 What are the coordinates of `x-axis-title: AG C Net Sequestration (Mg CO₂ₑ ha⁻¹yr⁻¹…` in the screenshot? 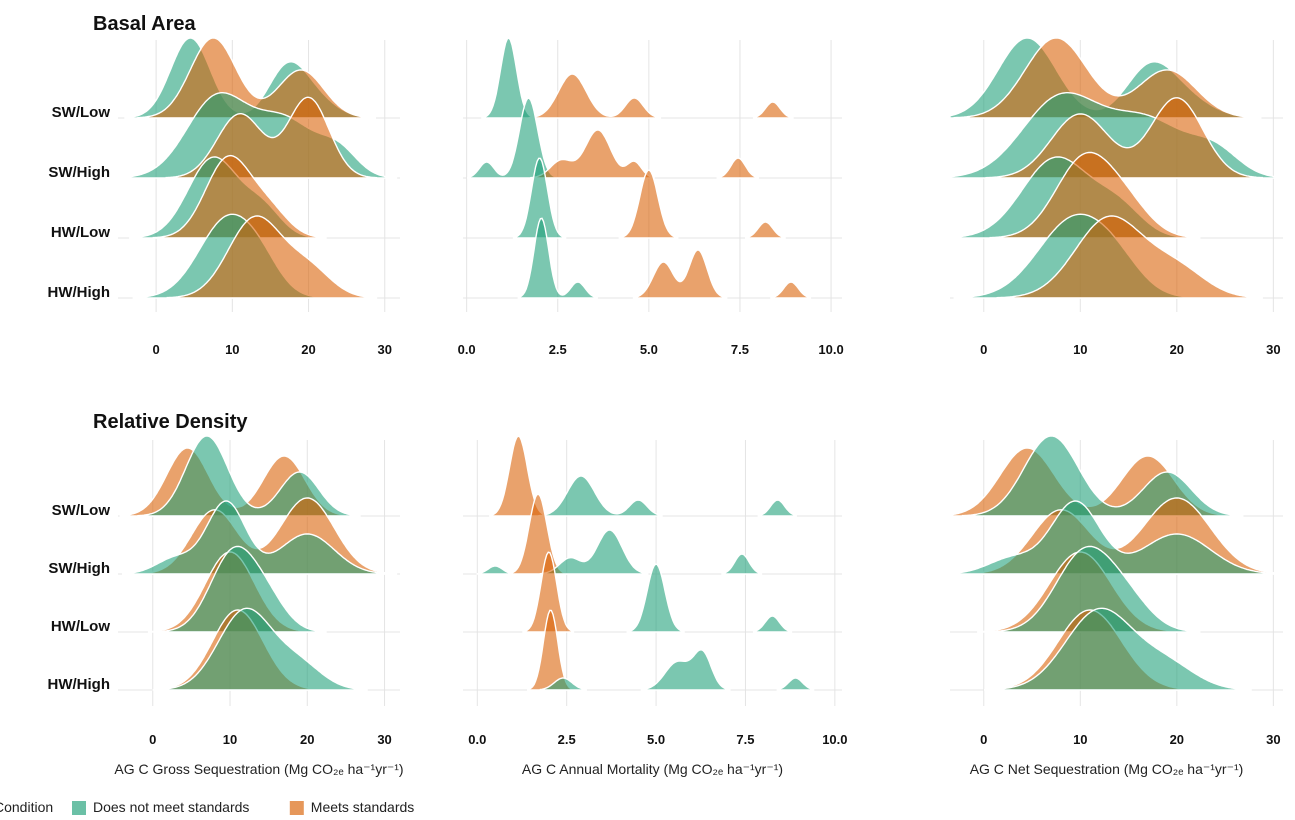 It's located at (1107, 769).